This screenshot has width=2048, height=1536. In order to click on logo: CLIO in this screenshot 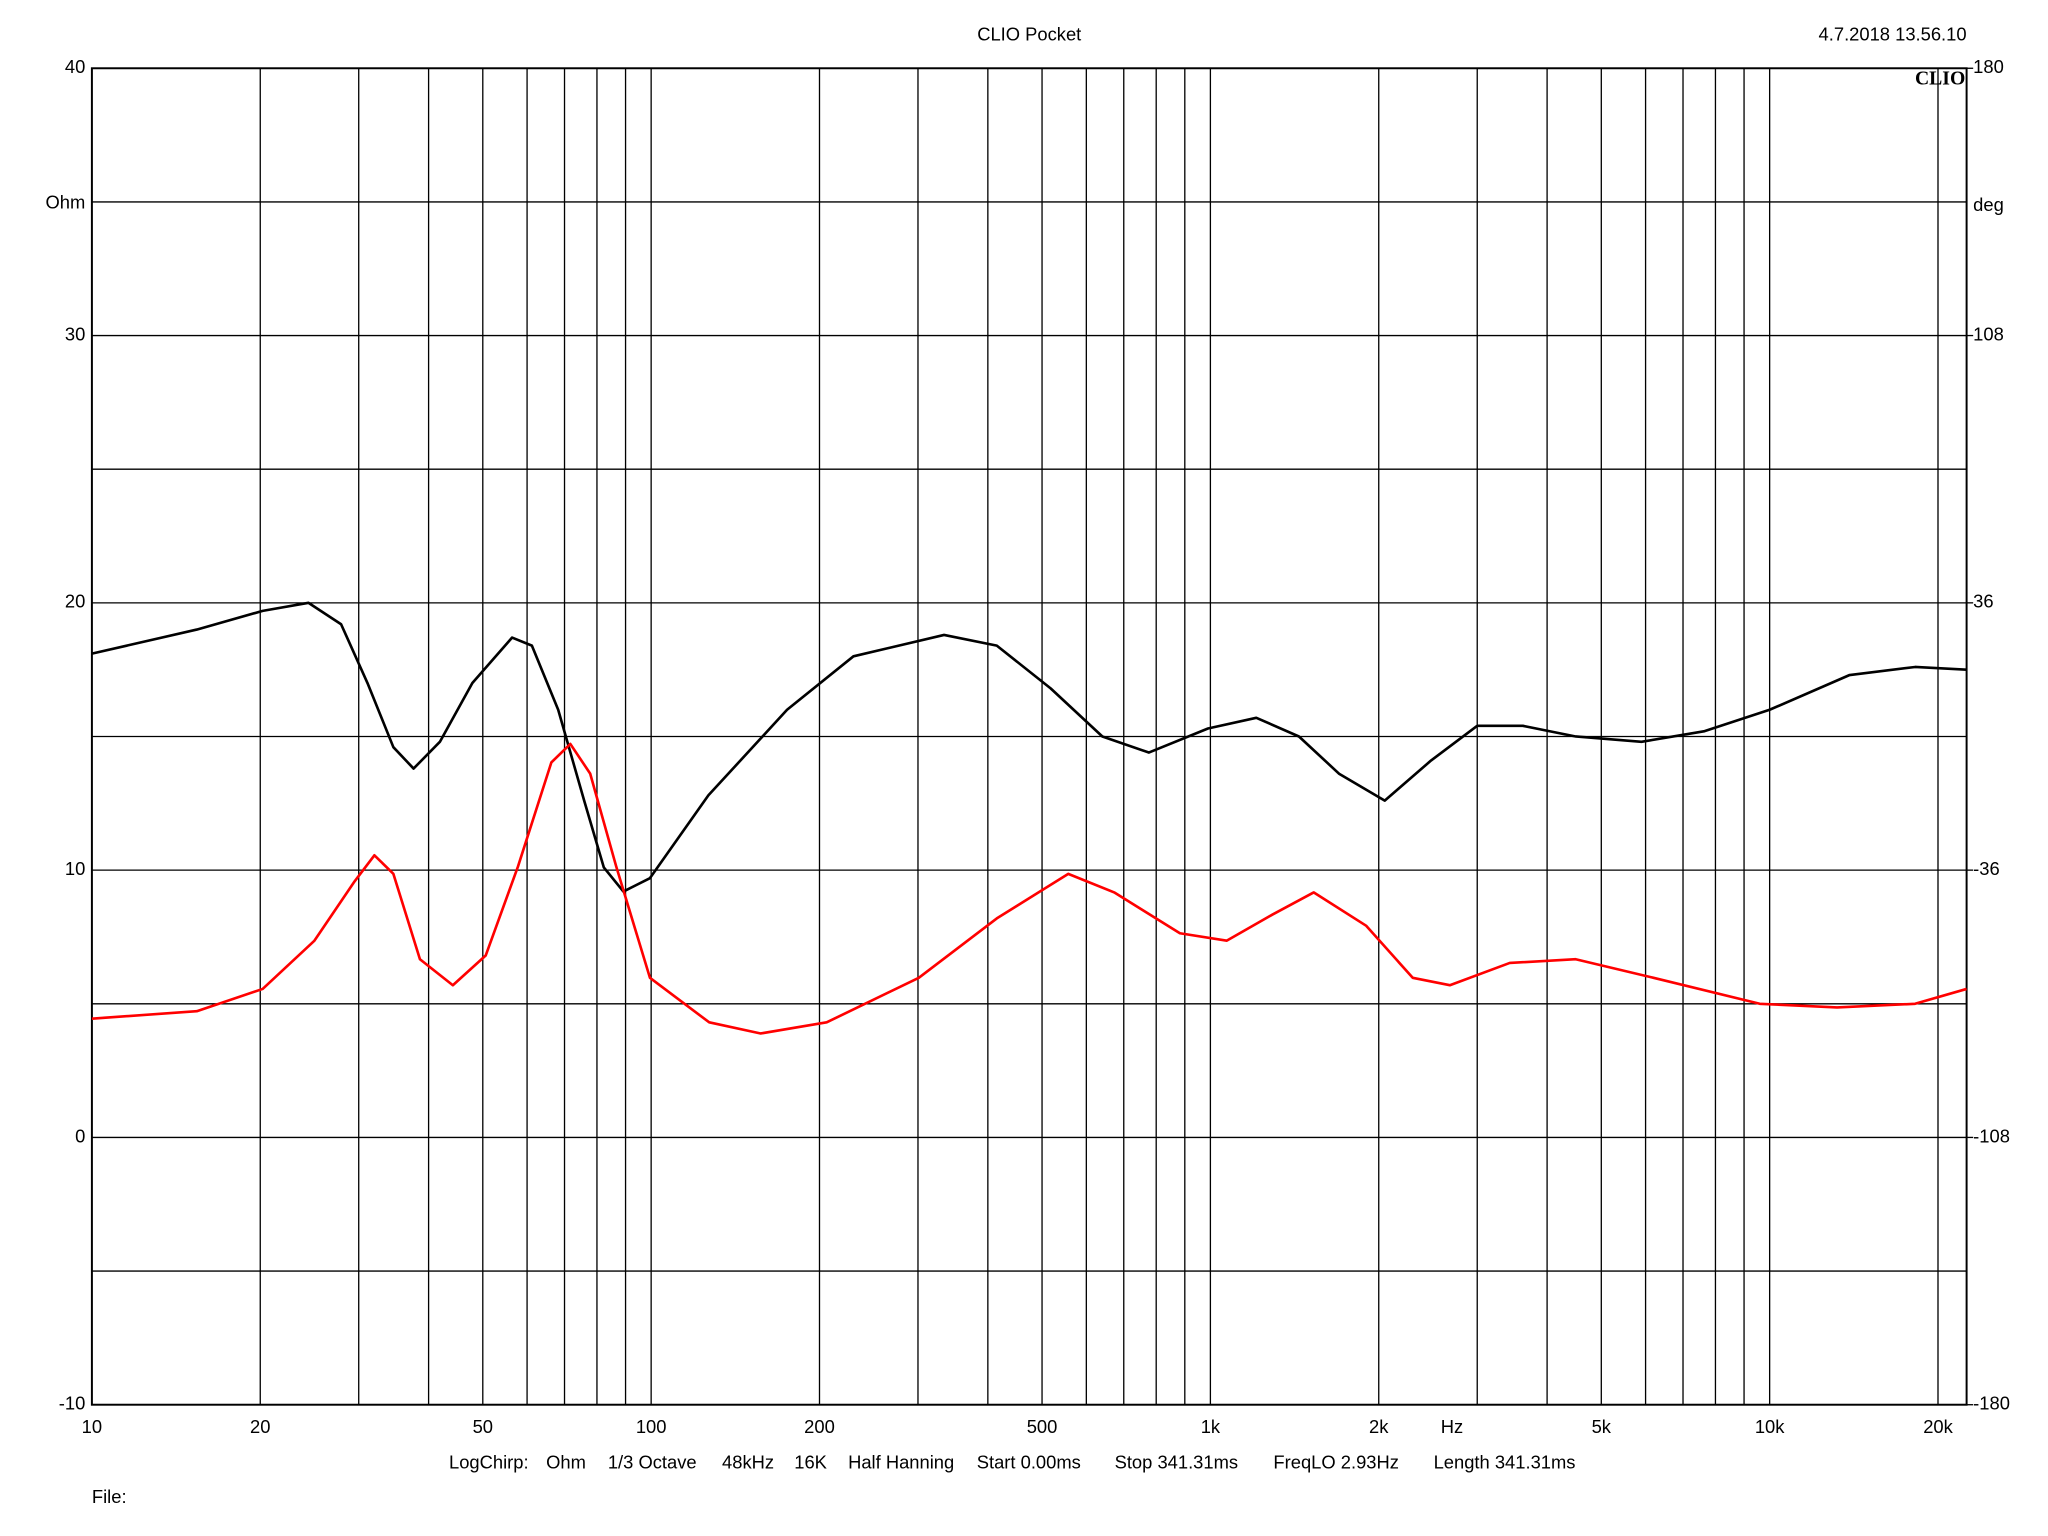, I will do `click(1940, 79)`.